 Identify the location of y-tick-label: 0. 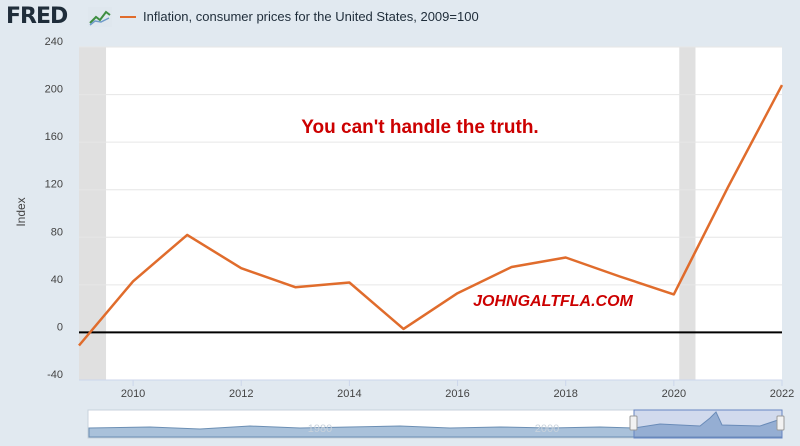
(60, 327).